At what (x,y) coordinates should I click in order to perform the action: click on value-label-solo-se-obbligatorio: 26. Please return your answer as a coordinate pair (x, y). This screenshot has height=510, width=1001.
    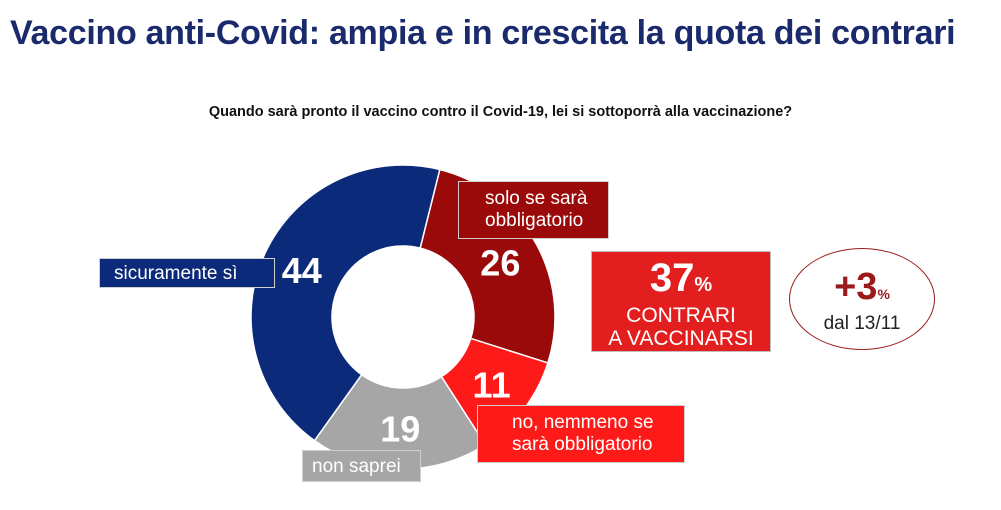
    Looking at the image, I should click on (500, 263).